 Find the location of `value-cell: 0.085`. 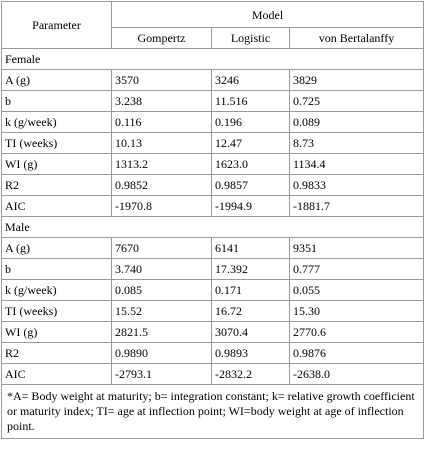

value-cell: 0.085 is located at coordinates (161, 290).